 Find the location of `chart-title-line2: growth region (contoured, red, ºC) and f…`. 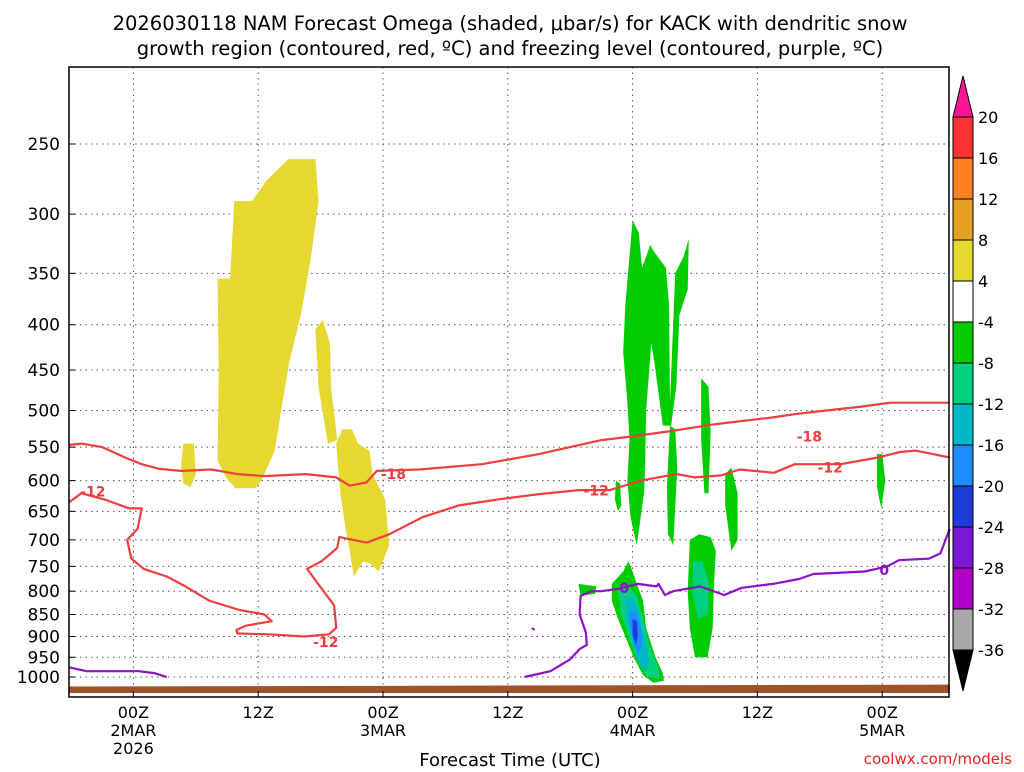

chart-title-line2: growth region (contoured, red, ºC) and f… is located at coordinates (510, 48).